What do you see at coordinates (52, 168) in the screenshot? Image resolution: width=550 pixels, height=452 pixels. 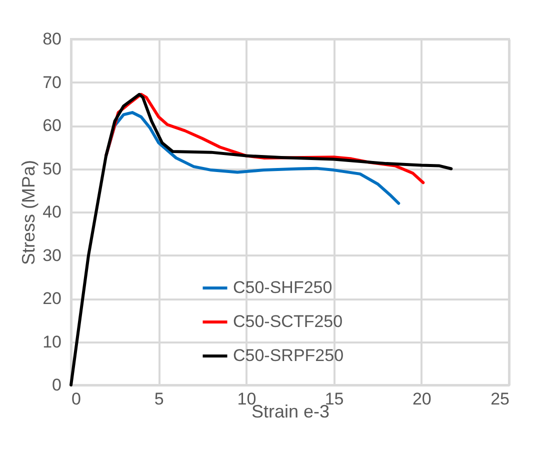 I see `y-tick-label: 50` at bounding box center [52, 168].